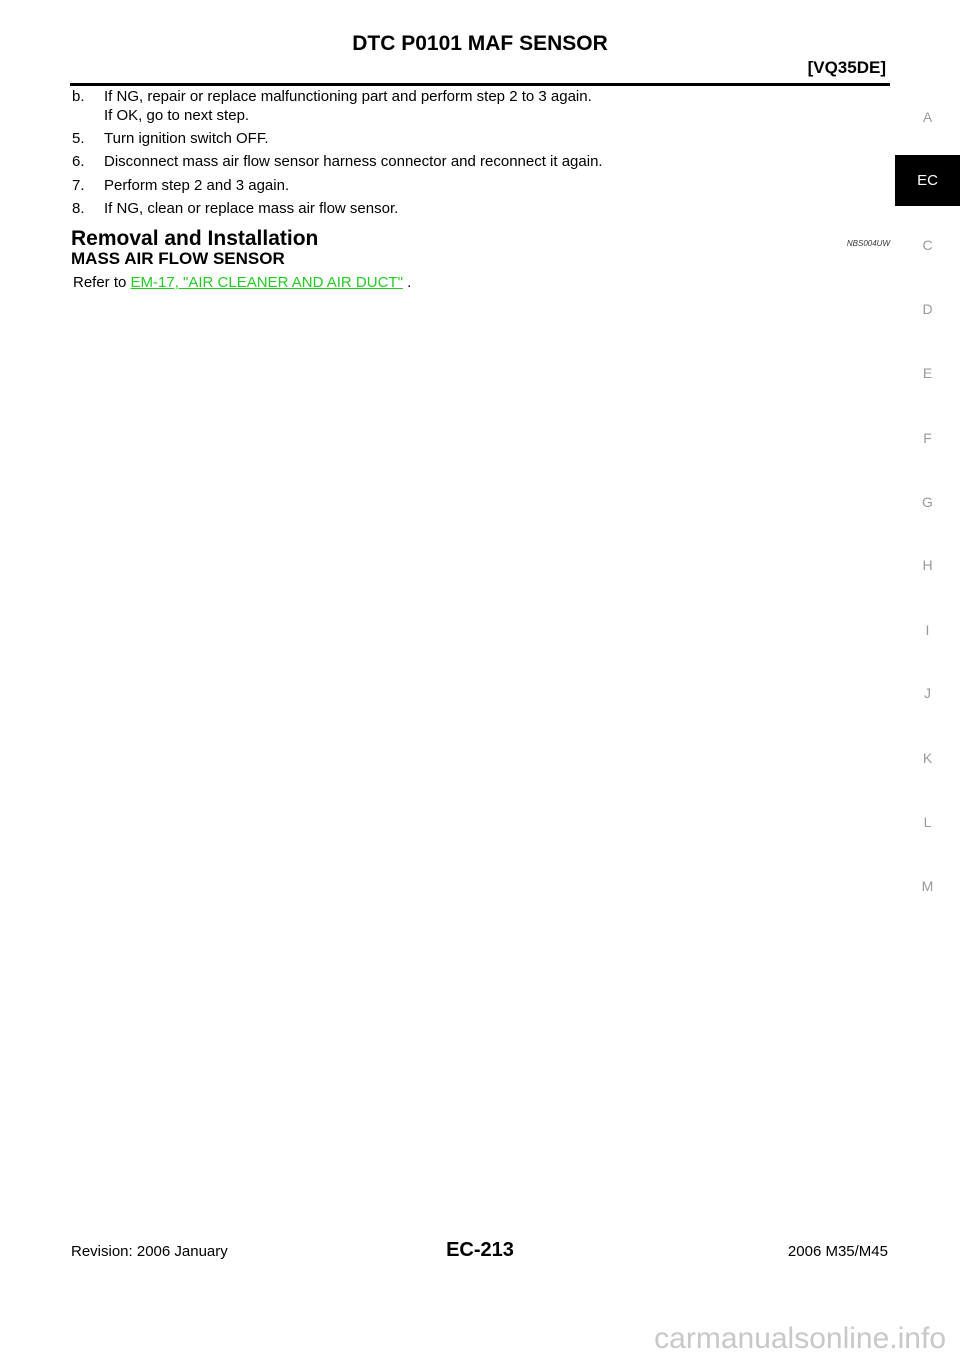  What do you see at coordinates (927, 758) in the screenshot?
I see `side-tab-k: K` at bounding box center [927, 758].